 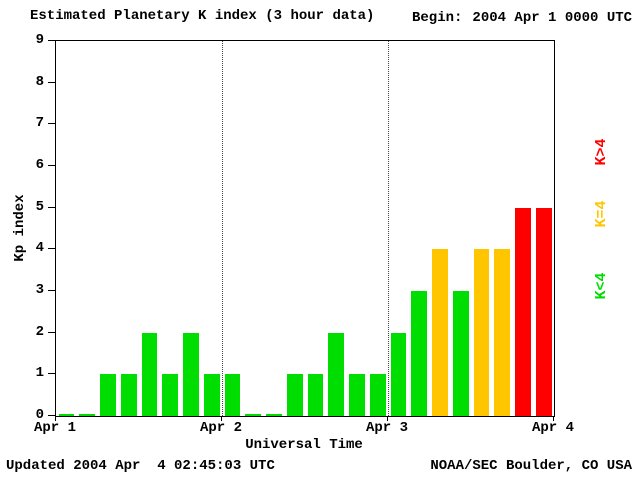 What do you see at coordinates (39, 373) in the screenshot?
I see `y-tick-label: 1` at bounding box center [39, 373].